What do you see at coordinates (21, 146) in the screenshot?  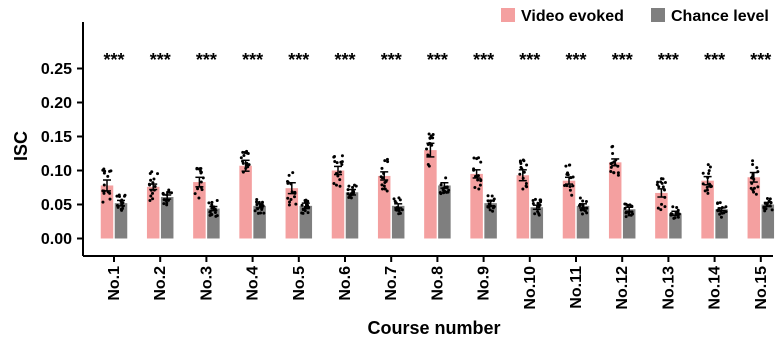 I see `y-axis-title: ISC` at bounding box center [21, 146].